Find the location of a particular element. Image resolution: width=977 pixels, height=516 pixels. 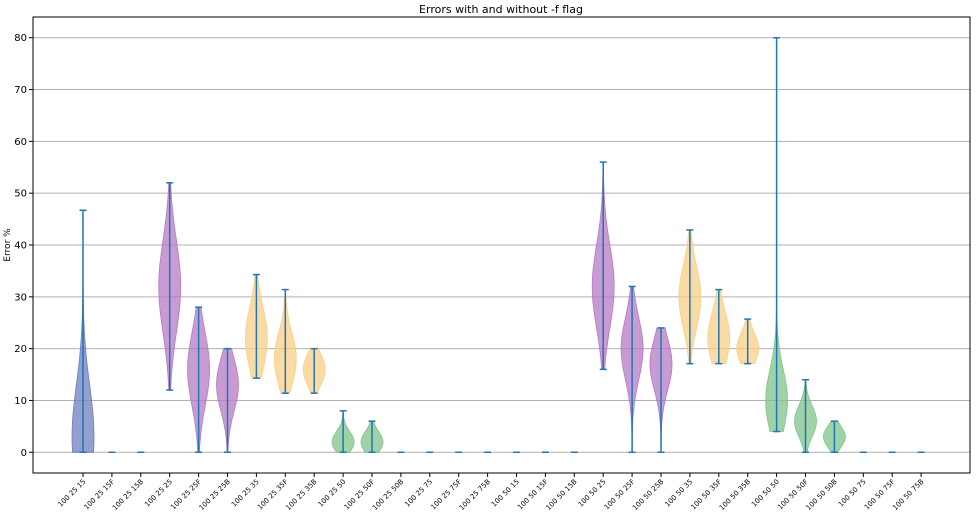

y-tick-label: 60 is located at coordinates (20, 142).